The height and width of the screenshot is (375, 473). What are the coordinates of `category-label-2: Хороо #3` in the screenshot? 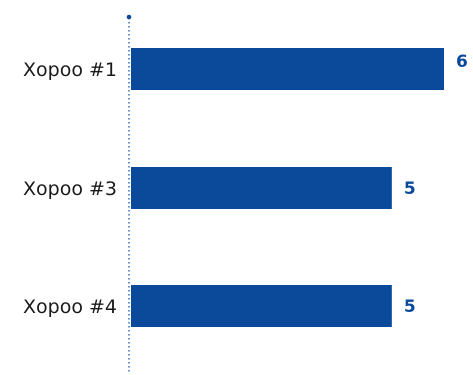 It's located at (70, 189).